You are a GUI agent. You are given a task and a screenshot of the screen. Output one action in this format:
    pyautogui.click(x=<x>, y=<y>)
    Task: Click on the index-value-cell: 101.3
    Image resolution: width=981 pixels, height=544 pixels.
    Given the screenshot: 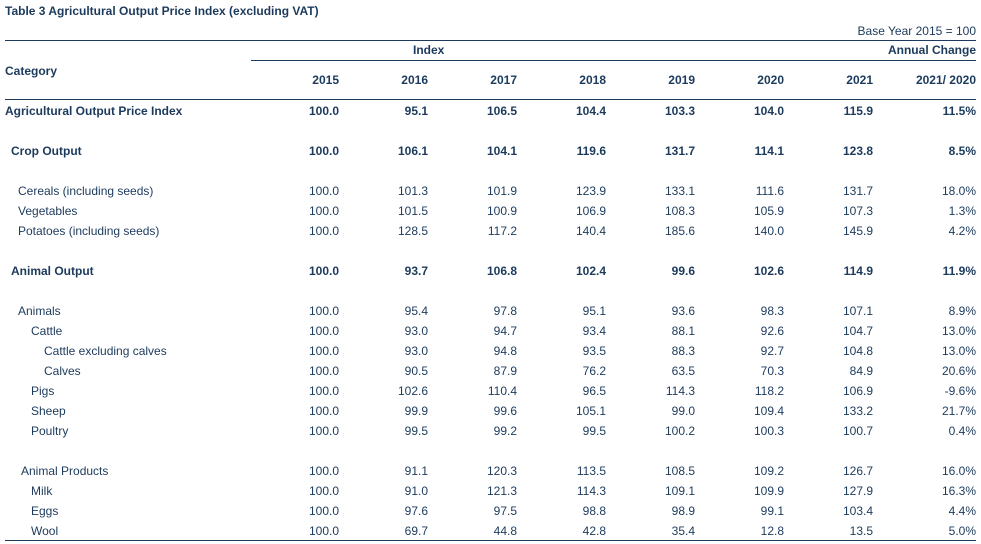 What is the action you would take?
    pyautogui.click(x=412, y=191)
    